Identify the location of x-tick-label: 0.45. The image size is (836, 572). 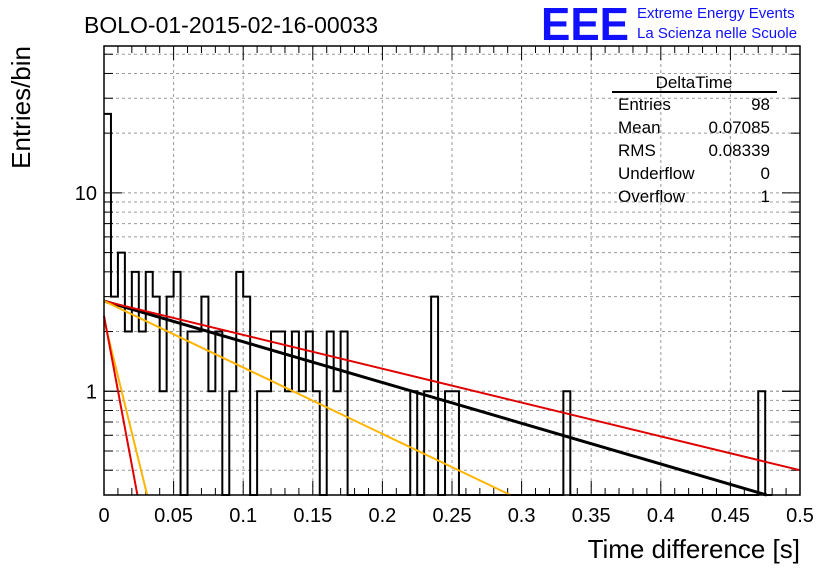
(730, 516).